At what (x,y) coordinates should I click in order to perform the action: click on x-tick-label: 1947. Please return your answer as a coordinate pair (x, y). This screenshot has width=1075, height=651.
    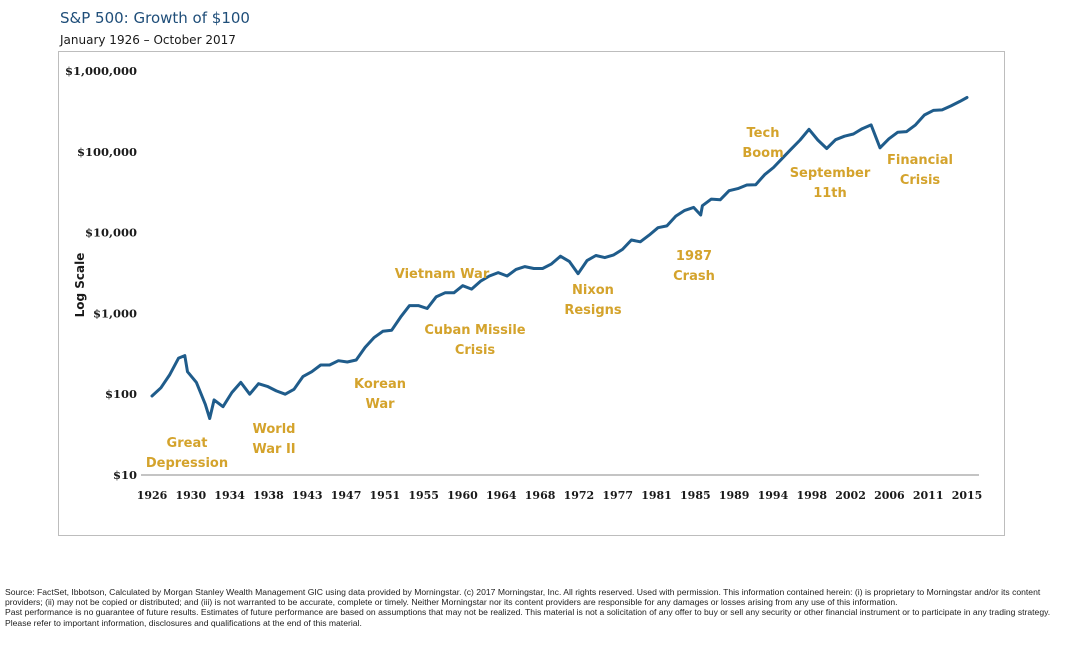
    Looking at the image, I should click on (346, 495).